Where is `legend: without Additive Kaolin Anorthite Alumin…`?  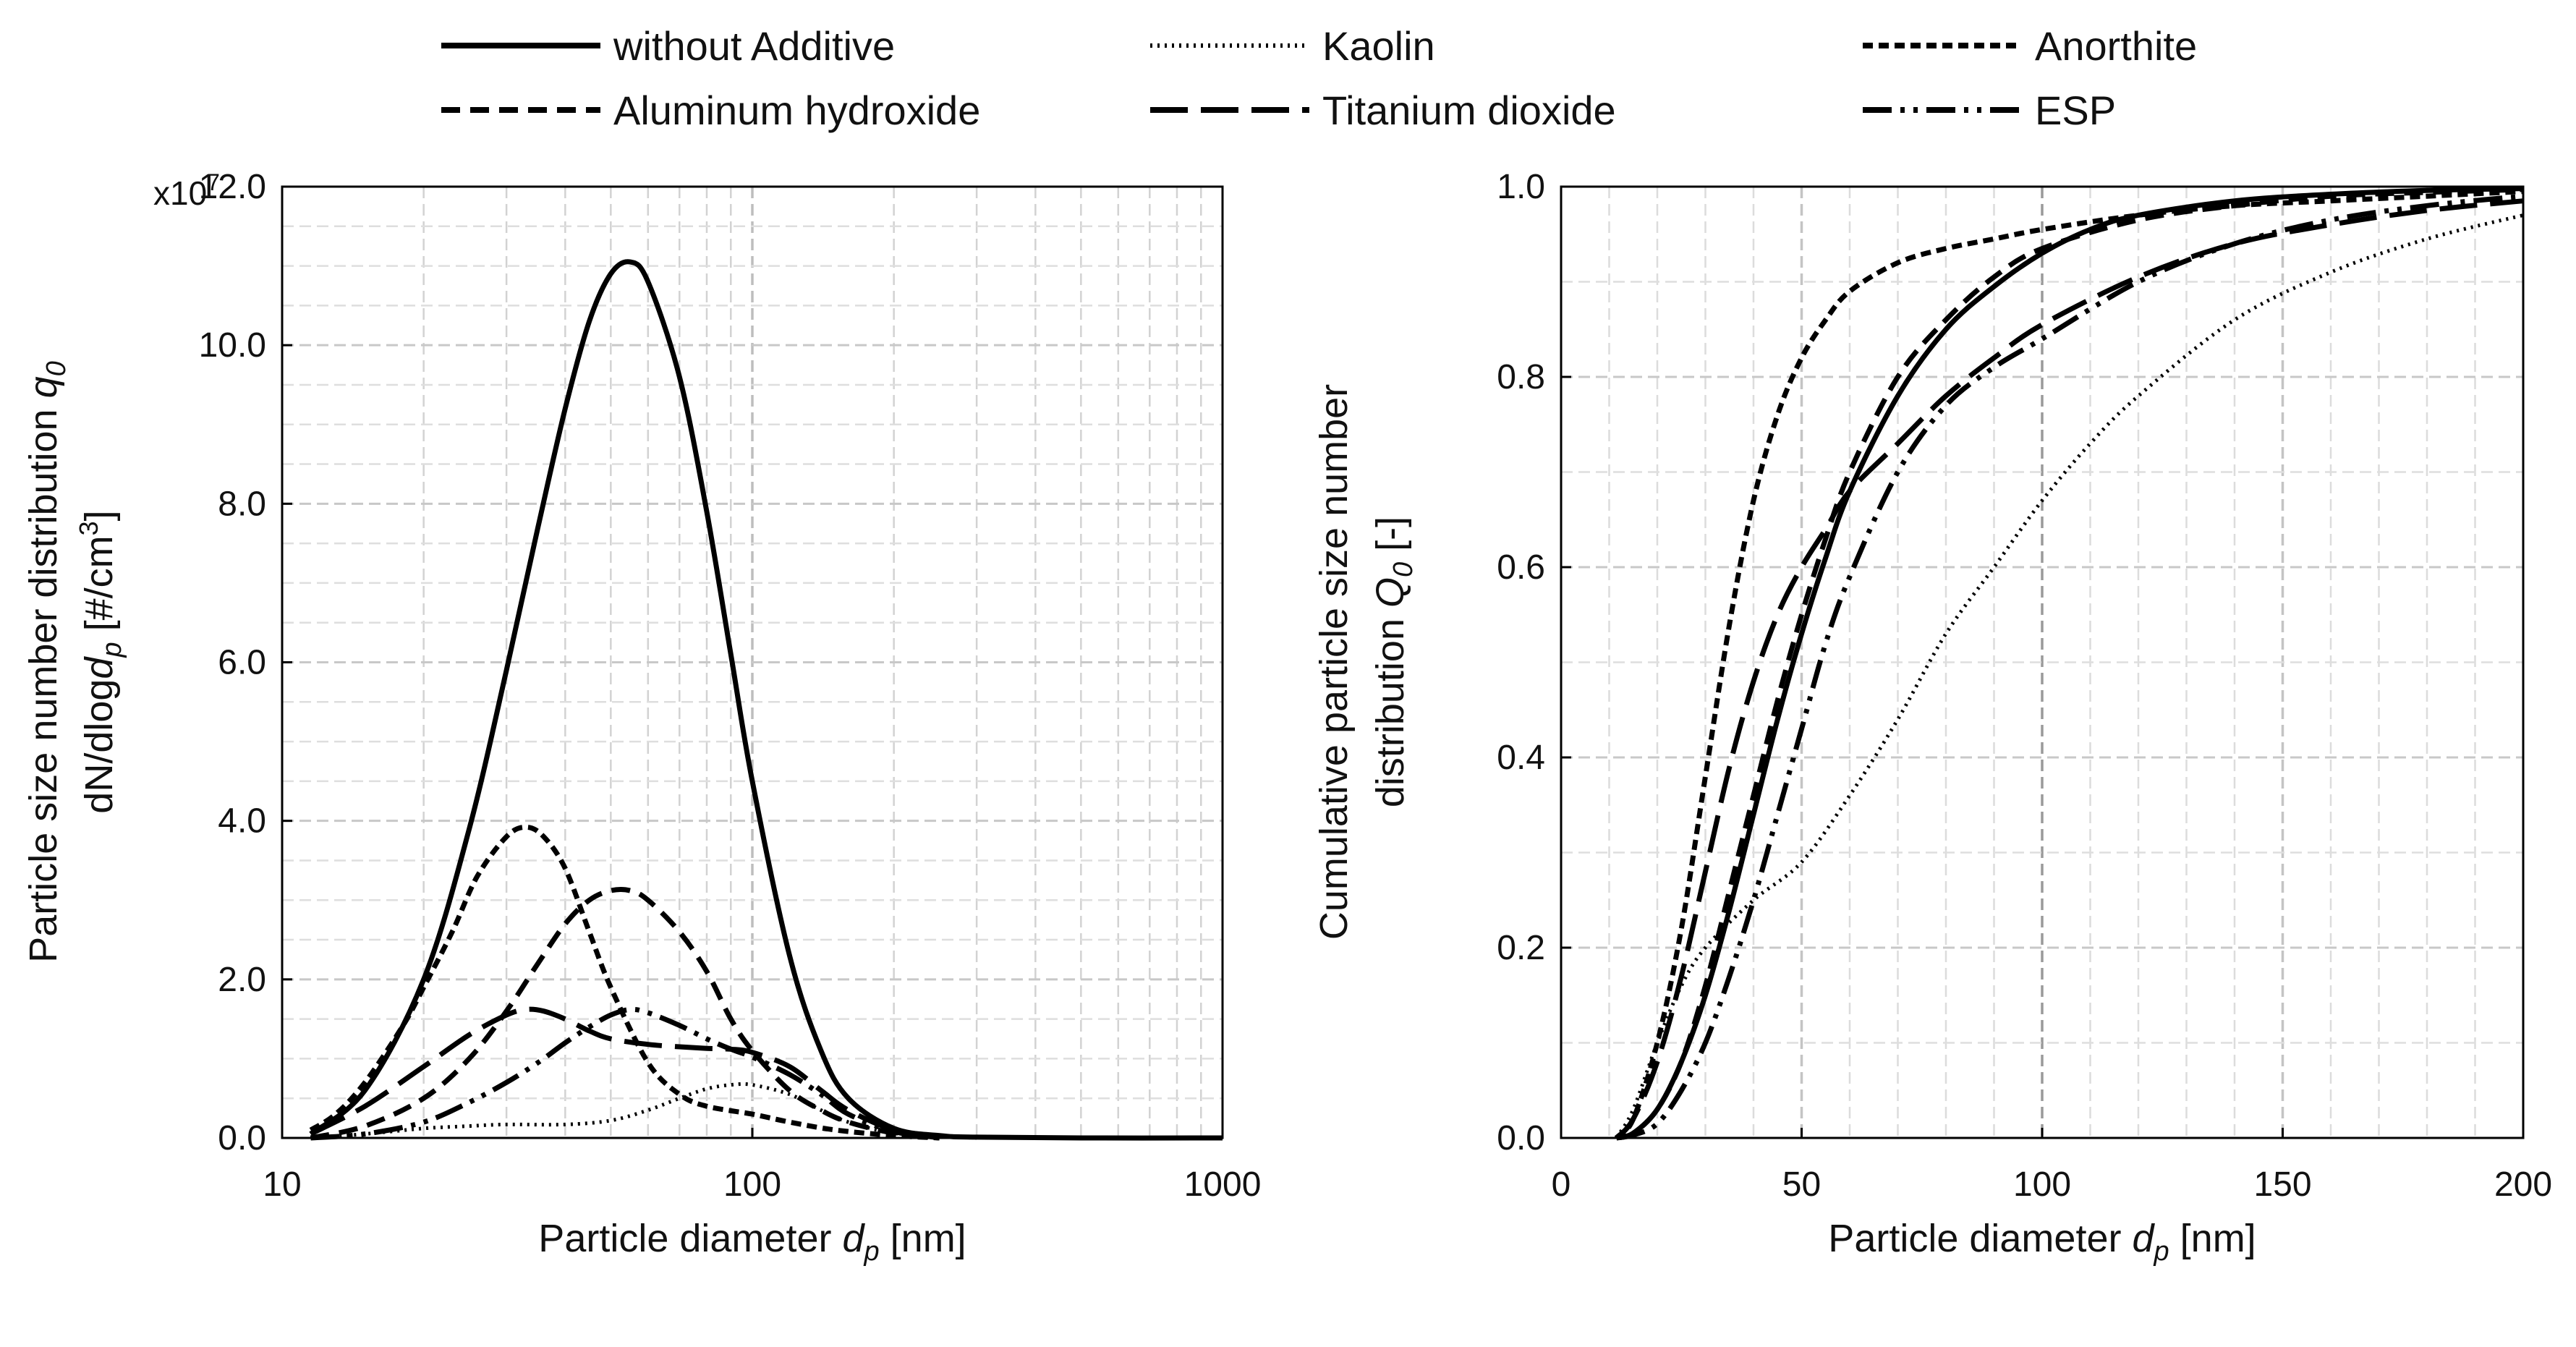 legend: without Additive Kaolin Anorthite Alumin… is located at coordinates (1319, 78).